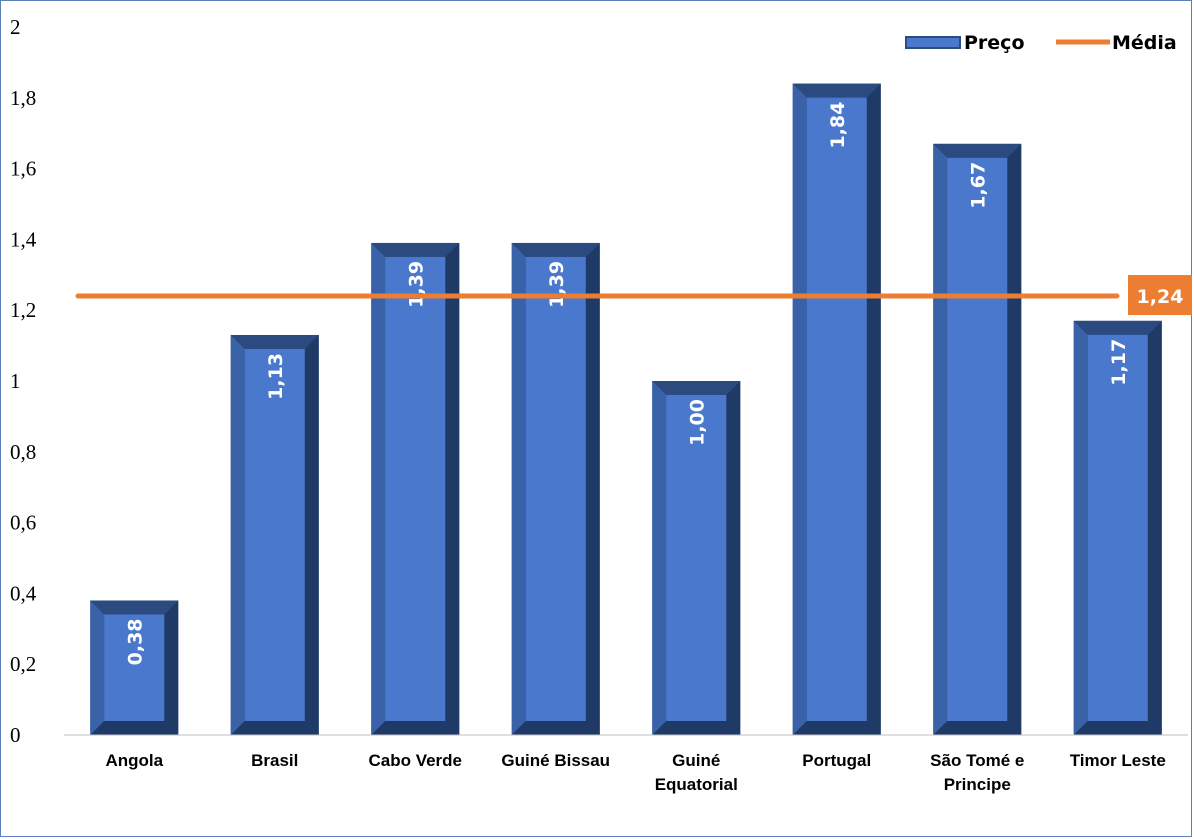 The image size is (1194, 839). I want to click on average-line-group: 1,24, so click(633, 295).